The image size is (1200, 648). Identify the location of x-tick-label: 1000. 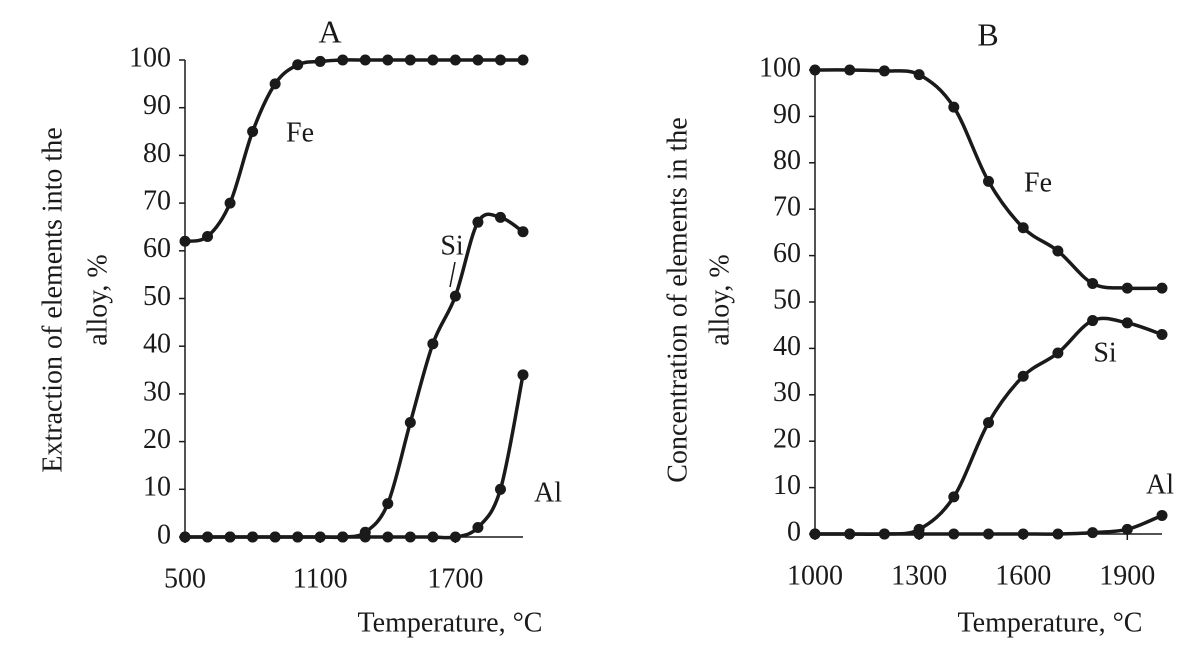
(815, 575).